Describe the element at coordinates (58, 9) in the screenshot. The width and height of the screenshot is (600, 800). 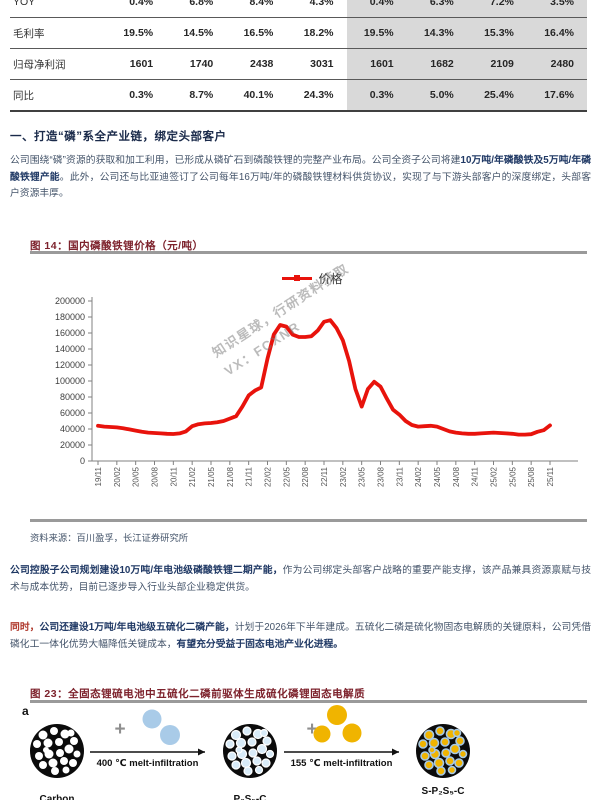
I see `table-row-label: YOY` at that location.